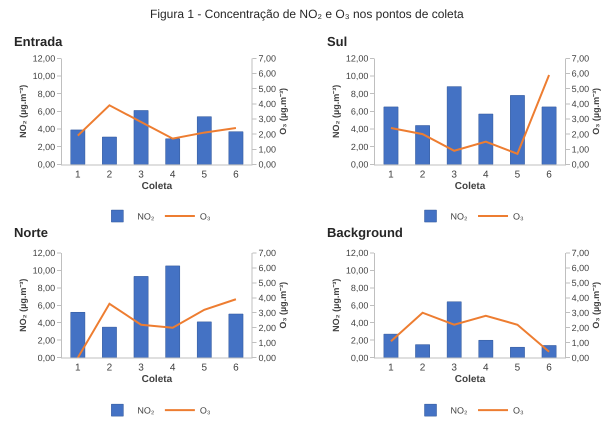  Describe the element at coordinates (39, 41) in the screenshot. I see `chart-title: Entrada` at that location.